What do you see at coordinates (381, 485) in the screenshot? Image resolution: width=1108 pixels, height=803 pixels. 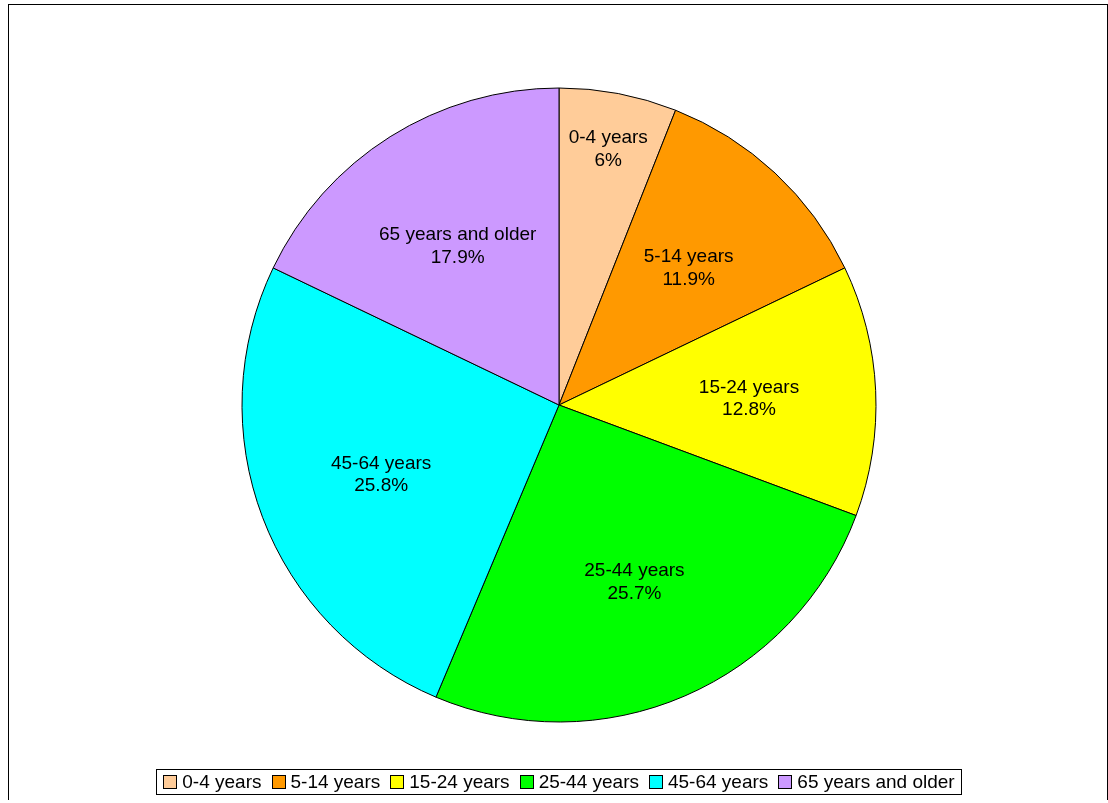 I see `data-label: 25.8%` at bounding box center [381, 485].